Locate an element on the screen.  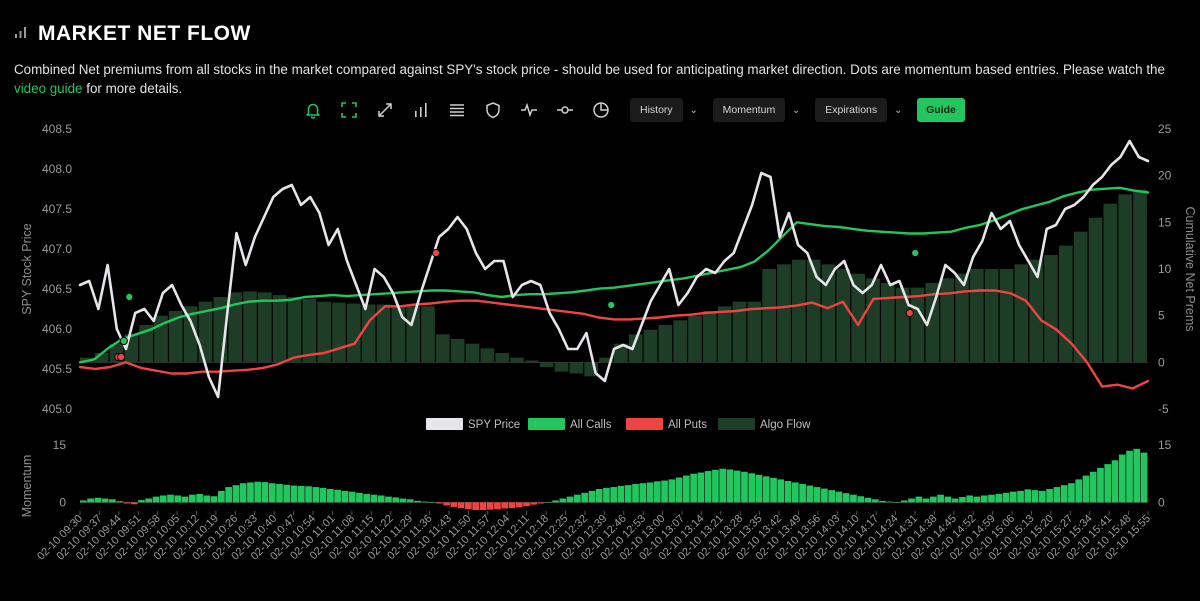
description-tail: for more details. is located at coordinates (132, 88).